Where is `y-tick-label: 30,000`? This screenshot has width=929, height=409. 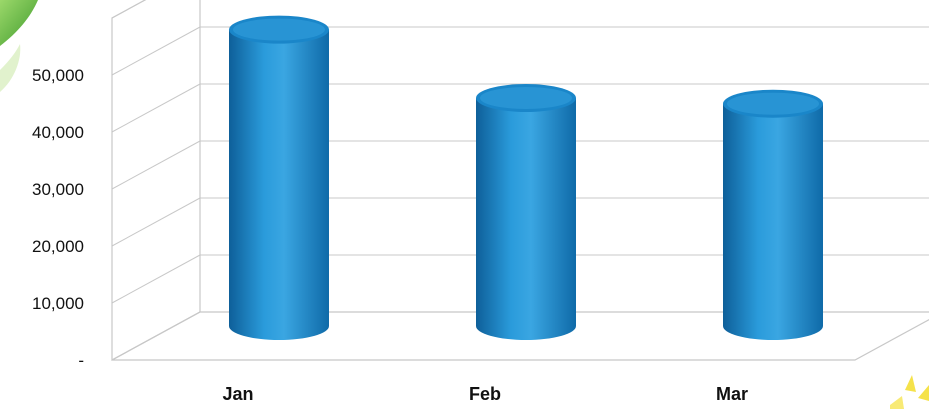 y-tick-label: 30,000 is located at coordinates (58, 189).